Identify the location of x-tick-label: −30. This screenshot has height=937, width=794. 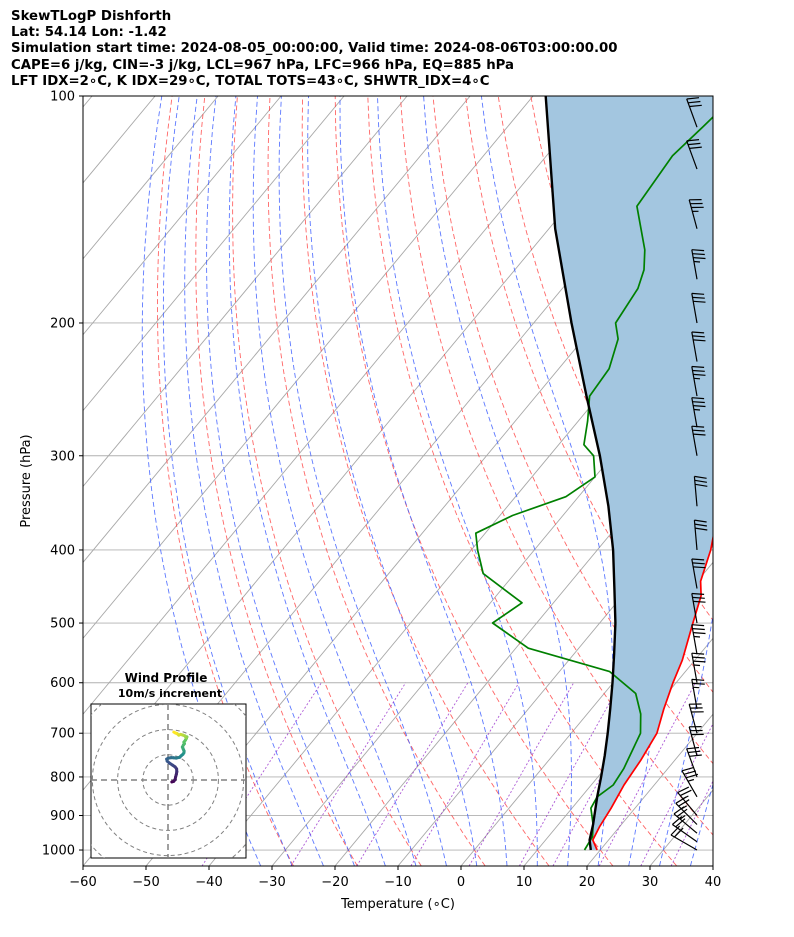
(271, 882).